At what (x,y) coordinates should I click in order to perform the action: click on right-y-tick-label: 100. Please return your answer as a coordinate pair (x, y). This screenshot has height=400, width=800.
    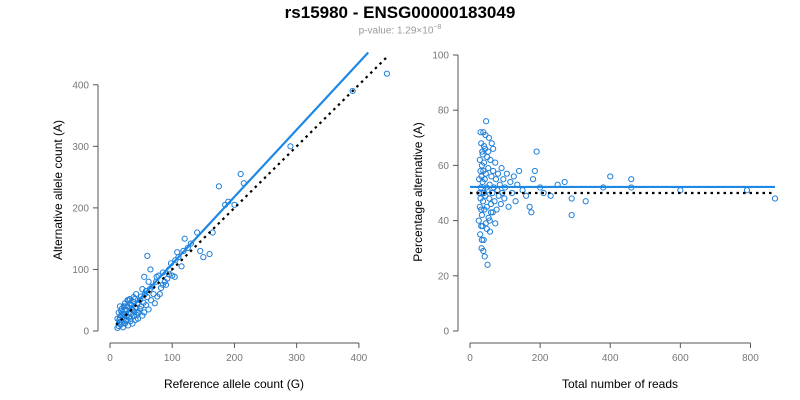
    Looking at the image, I should click on (440, 56).